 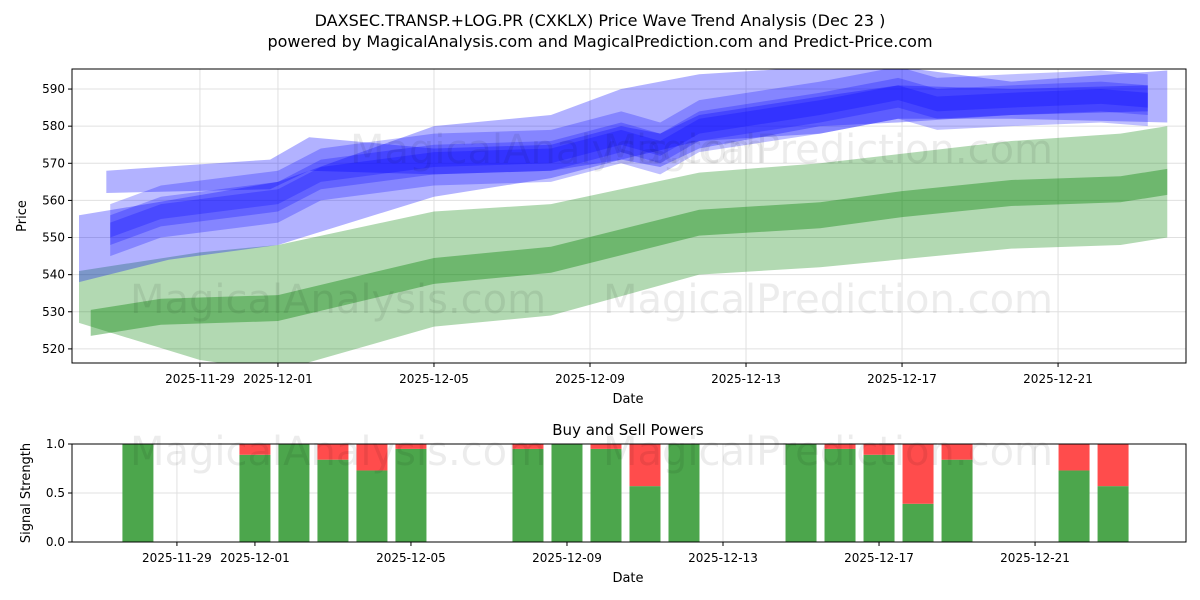 What do you see at coordinates (53, 349) in the screenshot?
I see `y-tick-label: 520` at bounding box center [53, 349].